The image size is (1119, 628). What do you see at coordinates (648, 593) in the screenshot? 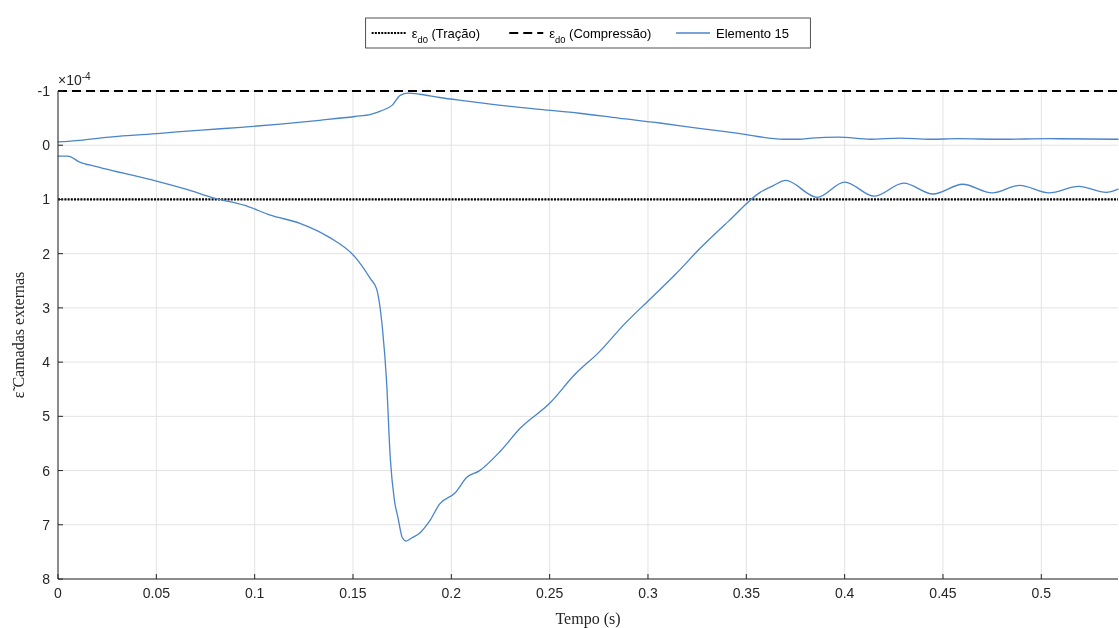
I see `x-tick-label: 0.3` at bounding box center [648, 593].